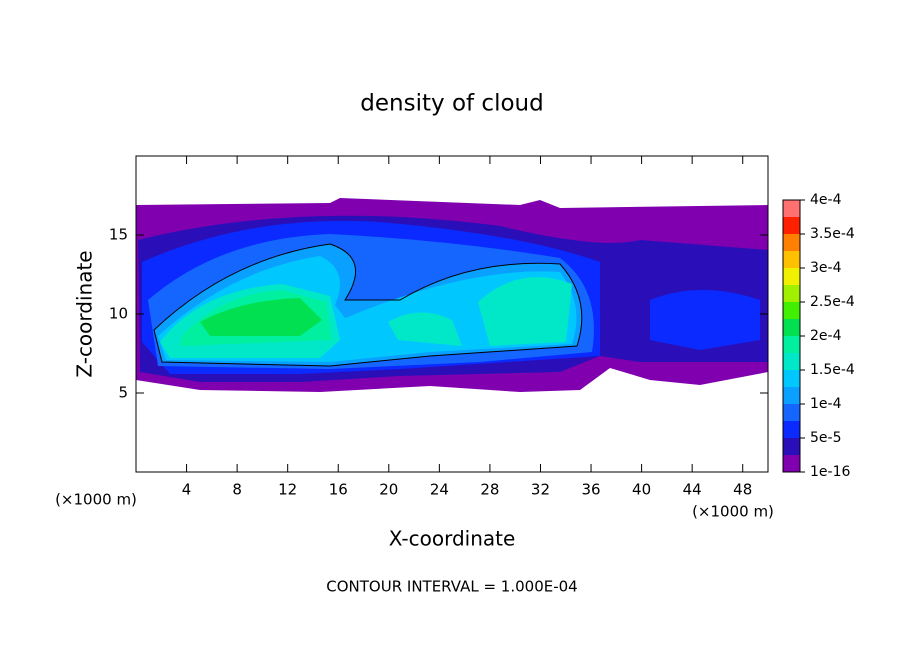 Image resolution: width=904 pixels, height=658 pixels. Describe the element at coordinates (826, 268) in the screenshot. I see `colorbar-tick-label: 3e-4` at that location.